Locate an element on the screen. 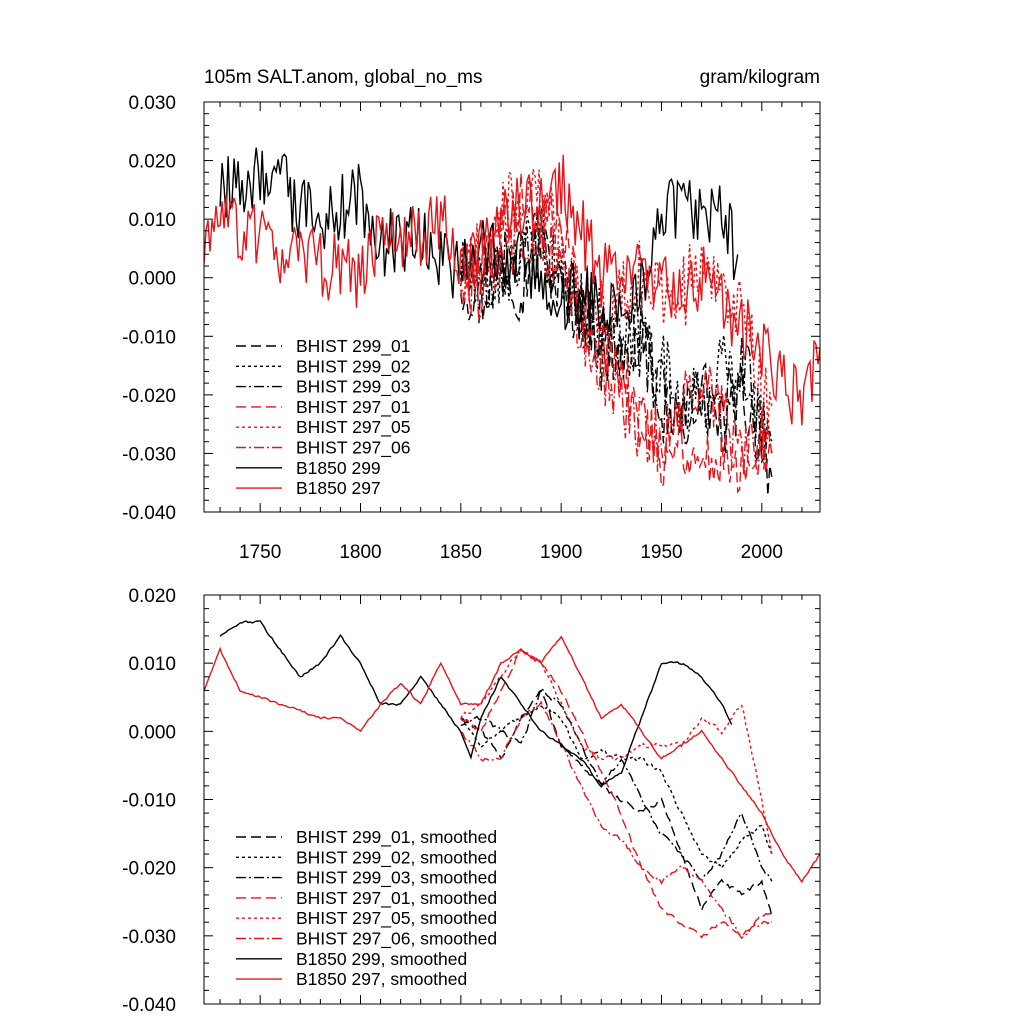 This screenshot has width=1024, height=1024. legend-label: BHIST 297_05, smoothed is located at coordinates (396, 918).